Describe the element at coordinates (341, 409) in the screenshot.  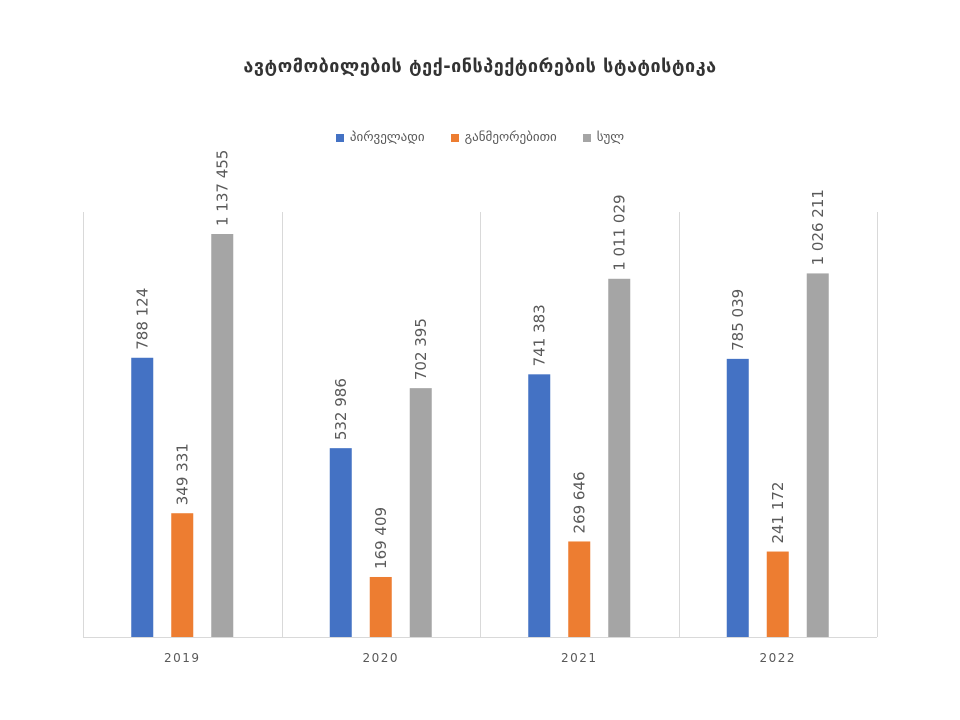
I see `data-label-2020-series-1: 532 986` at that location.